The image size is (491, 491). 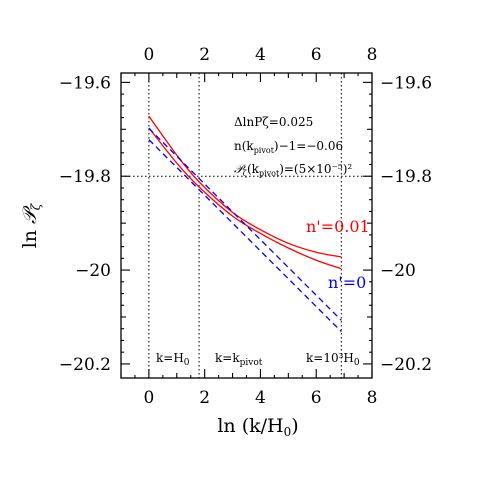 What do you see at coordinates (148, 55) in the screenshot?
I see `x-tick-label-top: 0` at bounding box center [148, 55].